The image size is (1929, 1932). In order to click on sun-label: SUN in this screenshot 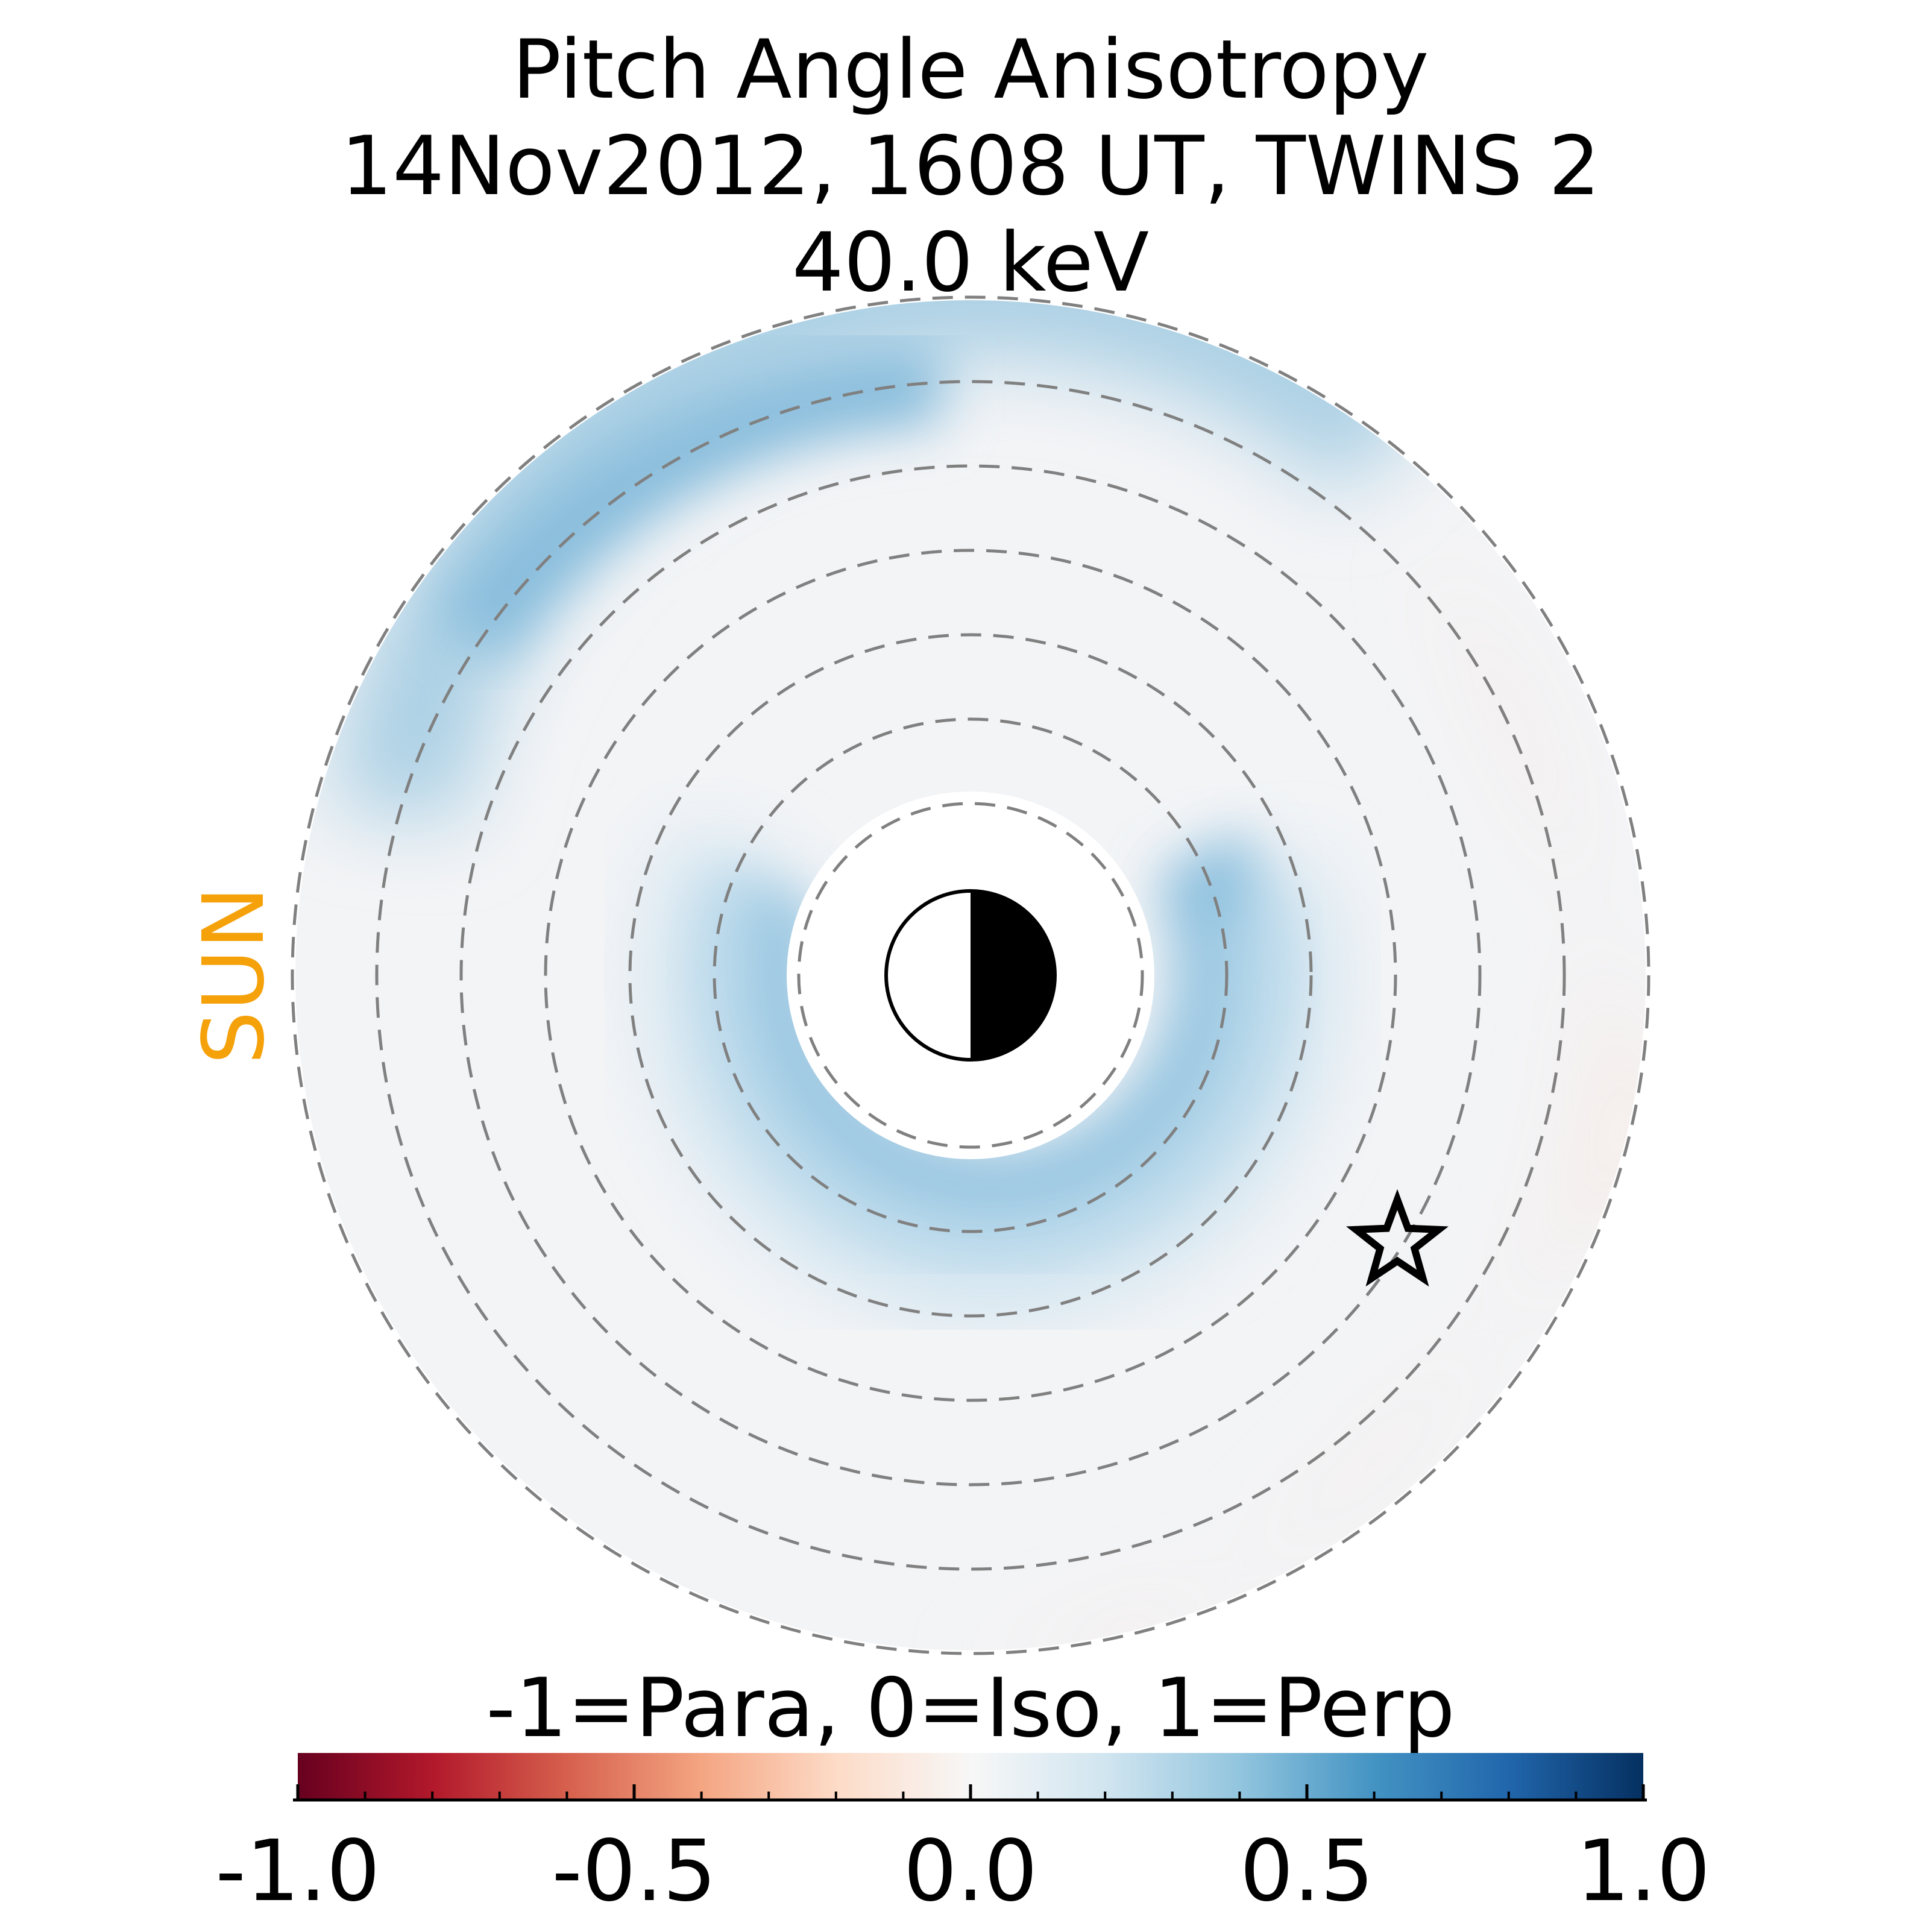, I will do `click(234, 975)`.